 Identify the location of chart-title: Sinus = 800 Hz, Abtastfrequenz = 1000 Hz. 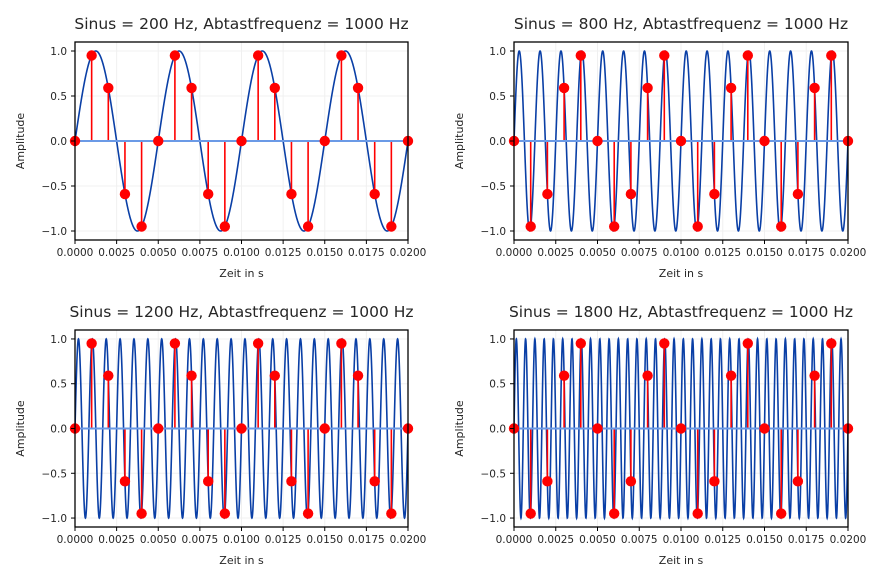
(681, 24).